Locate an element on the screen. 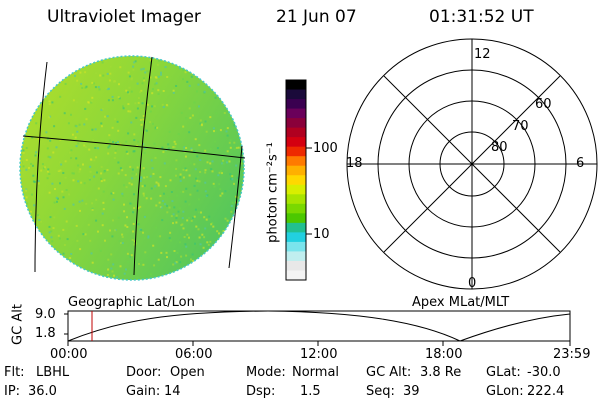 The height and width of the screenshot is (400, 600). info-ip-label: IP: is located at coordinates (12, 391).